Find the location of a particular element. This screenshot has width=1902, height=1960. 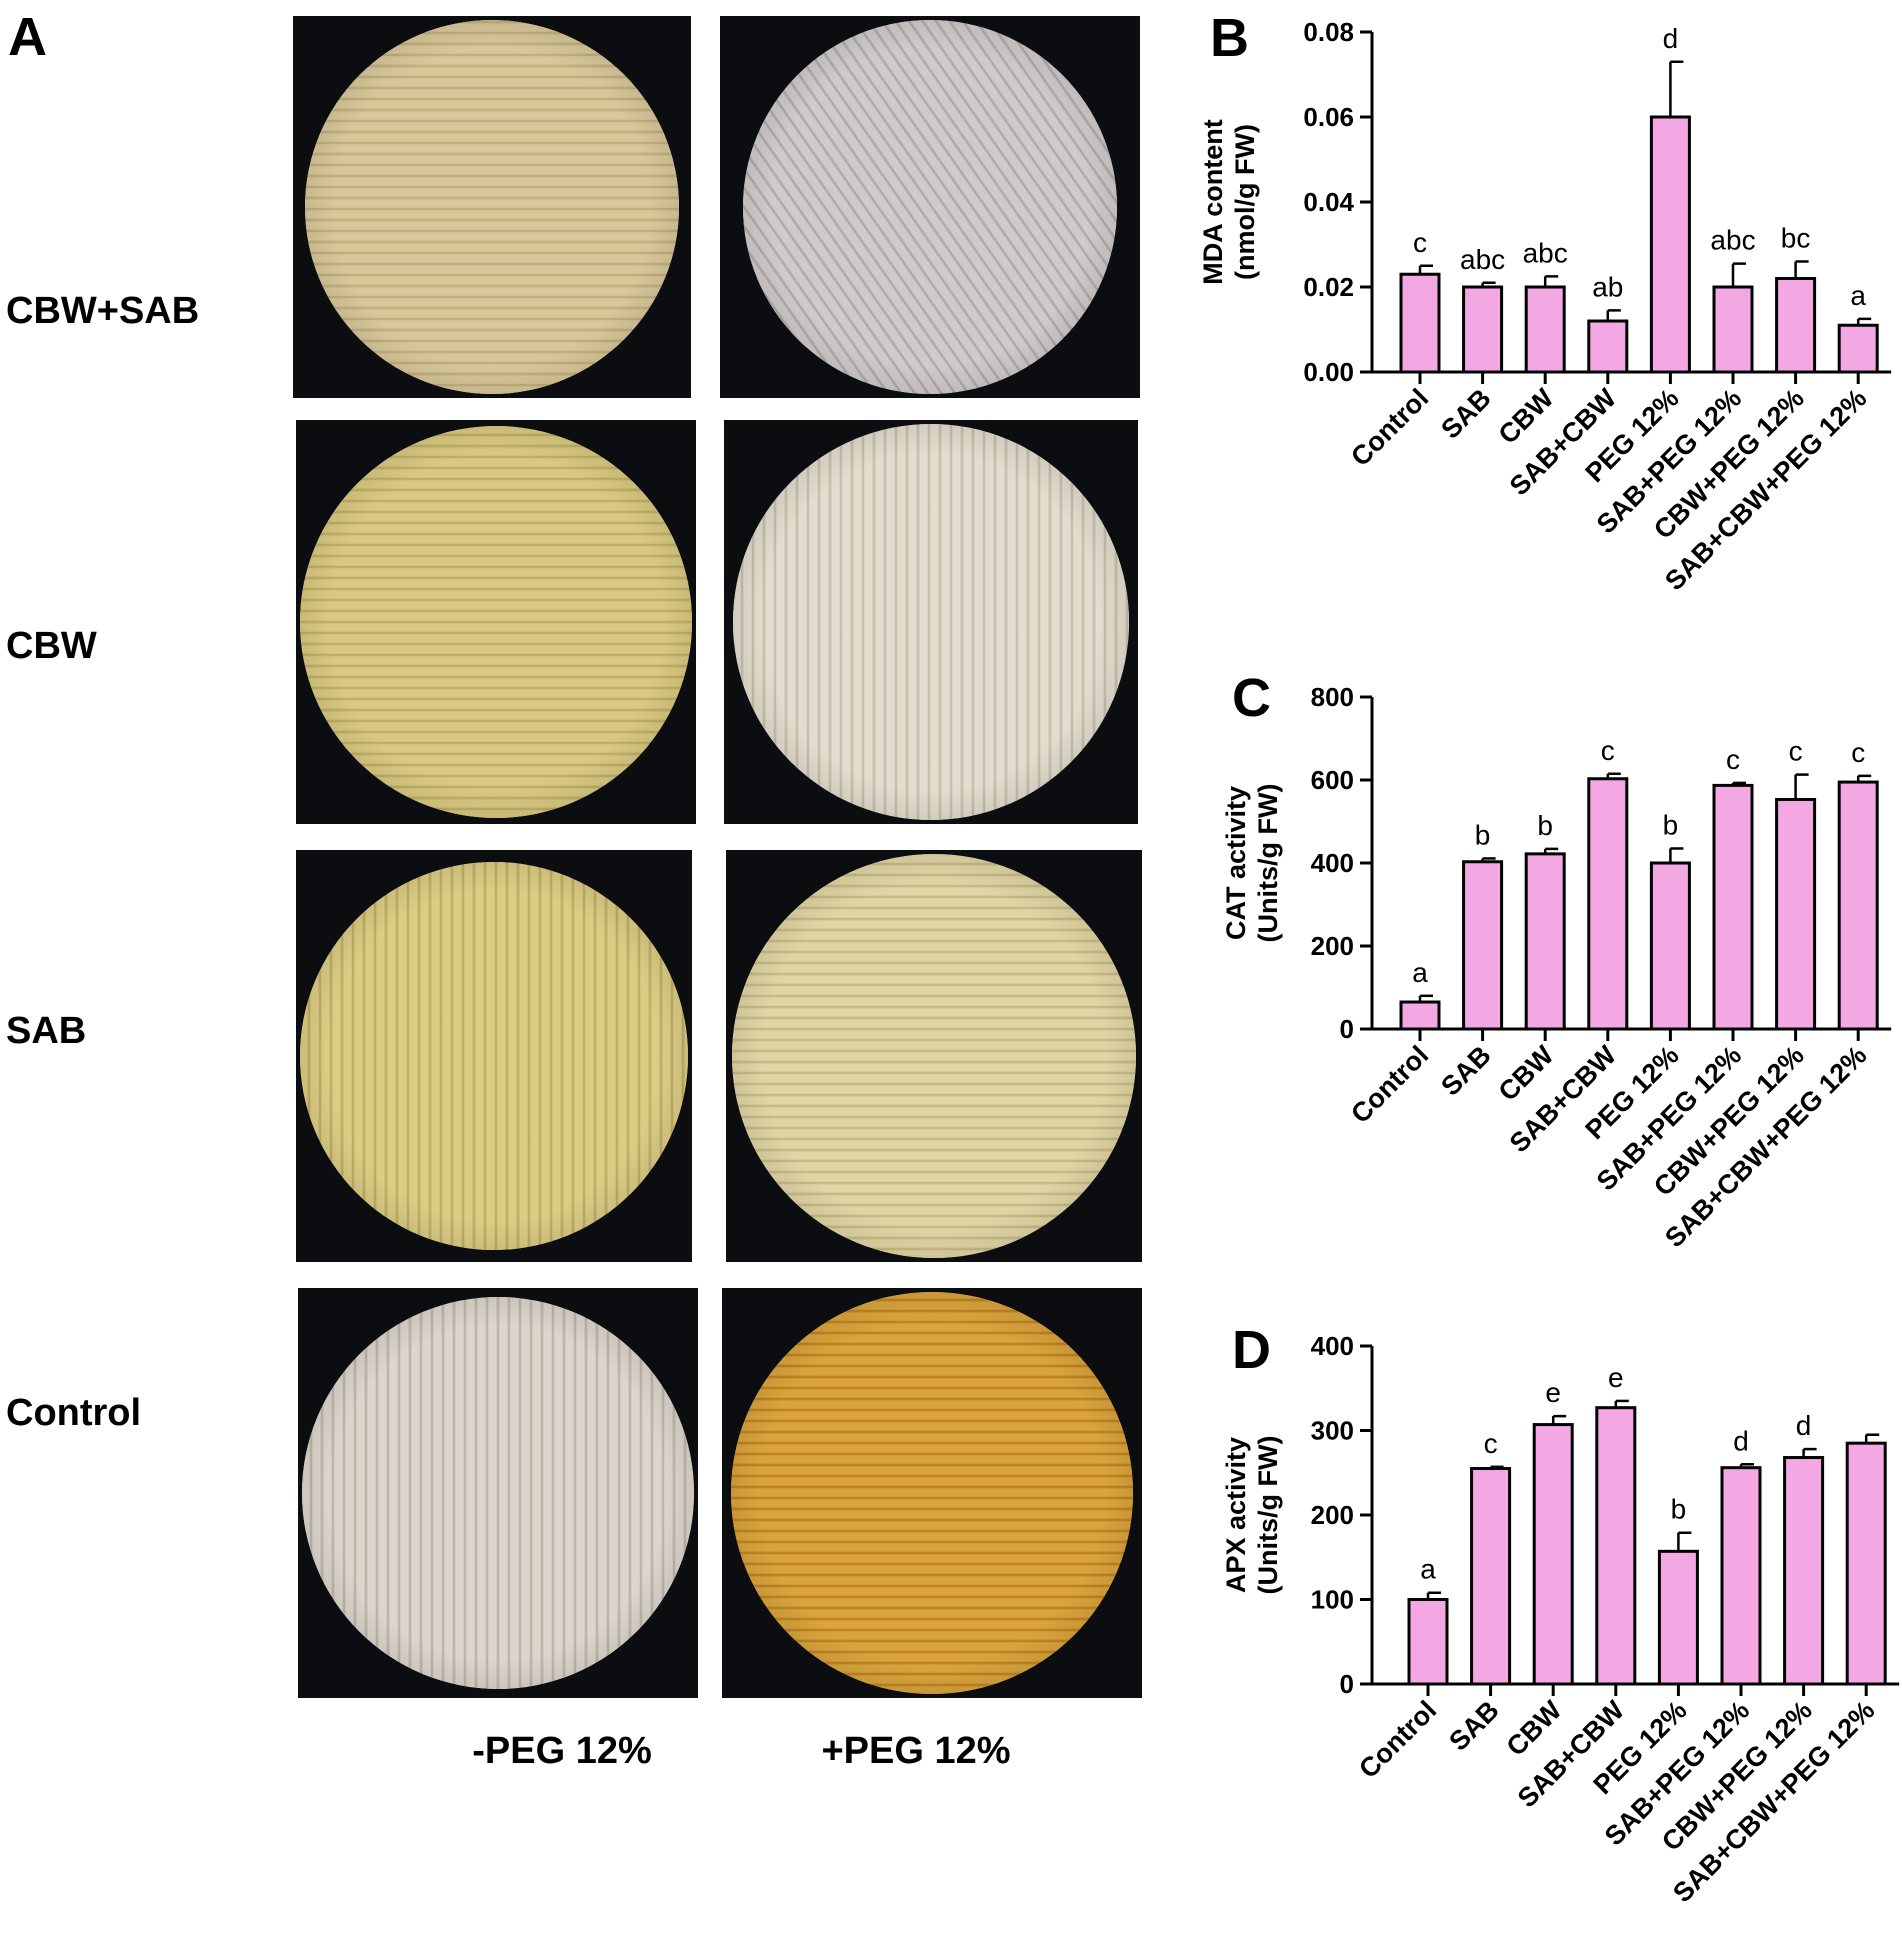

column-label-plus-peg: +PEG 12% is located at coordinates (916, 1751).